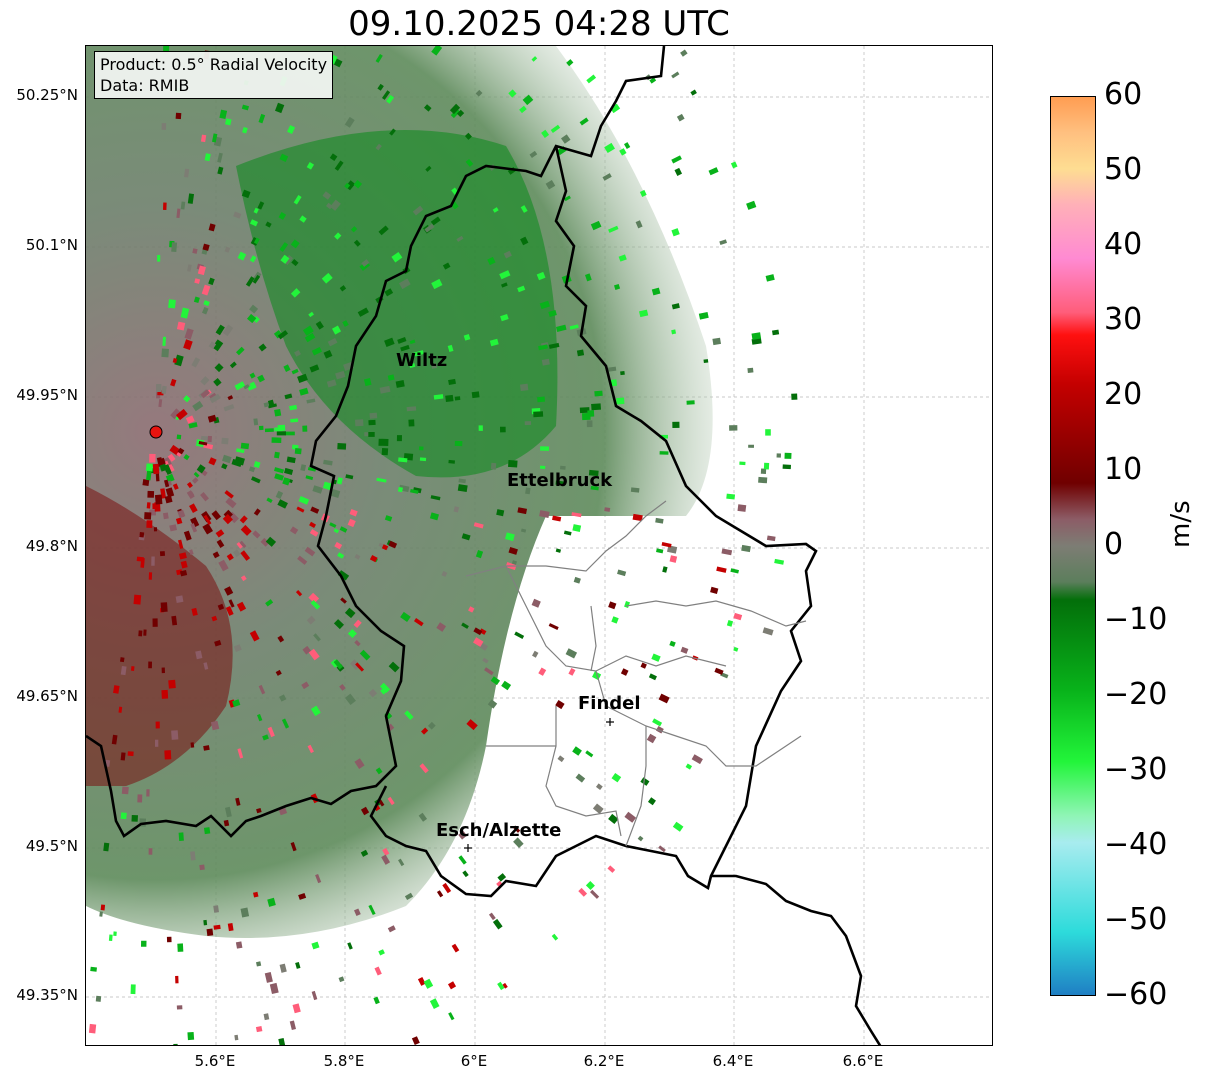  I want to click on city-label-wiltz: Wiltz, so click(422, 360).